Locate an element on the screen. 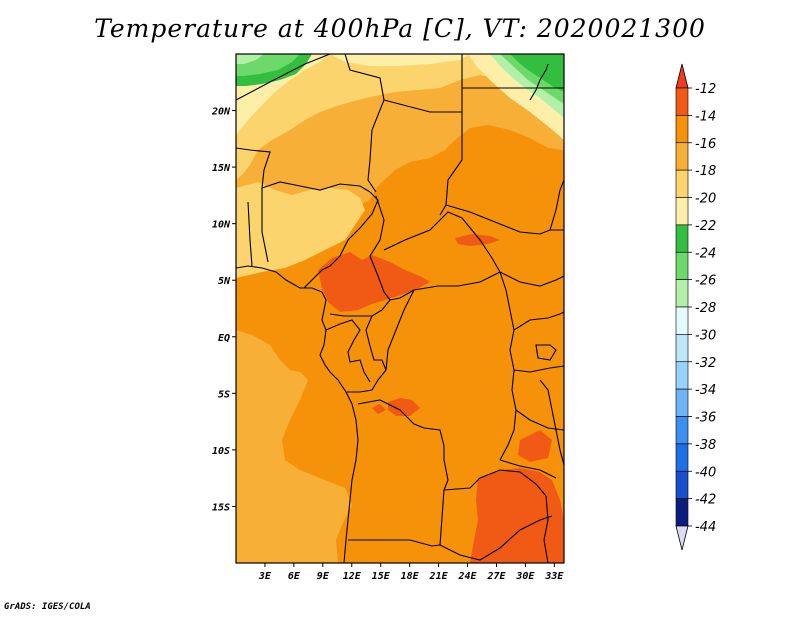 The height and width of the screenshot is (618, 800). contour-minus20-top is located at coordinates (400, 60).